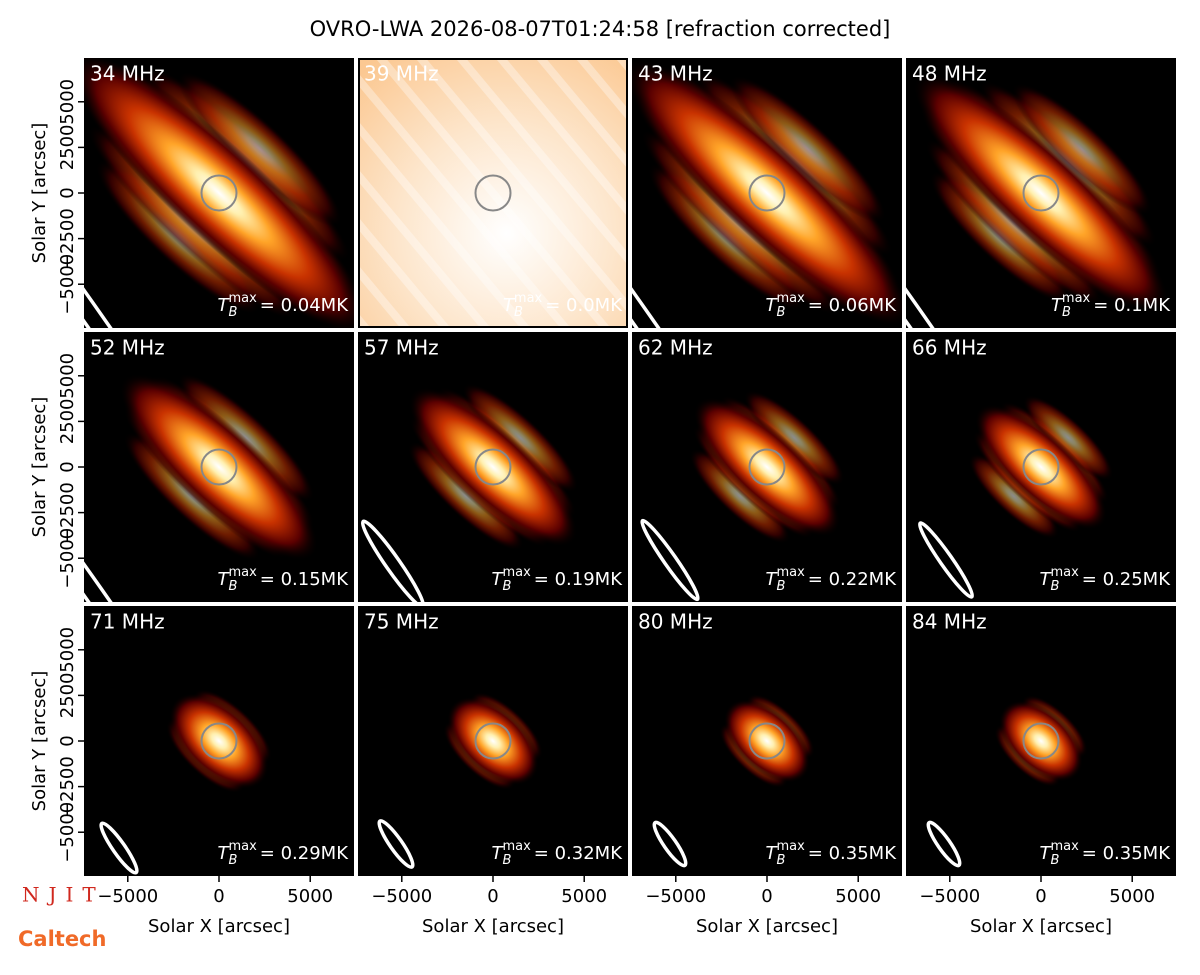 This screenshot has height=975, width=1200. Describe the element at coordinates (1111, 305) in the screenshot. I see `tb-annotation: TBmax = 0.1MK` at that location.